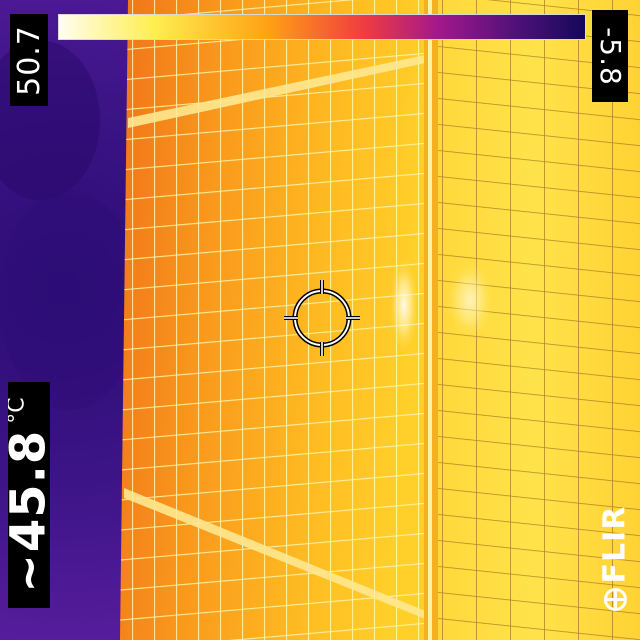 The height and width of the screenshot is (640, 640). What do you see at coordinates (322, 27) in the screenshot?
I see `color-palette-bar` at bounding box center [322, 27].